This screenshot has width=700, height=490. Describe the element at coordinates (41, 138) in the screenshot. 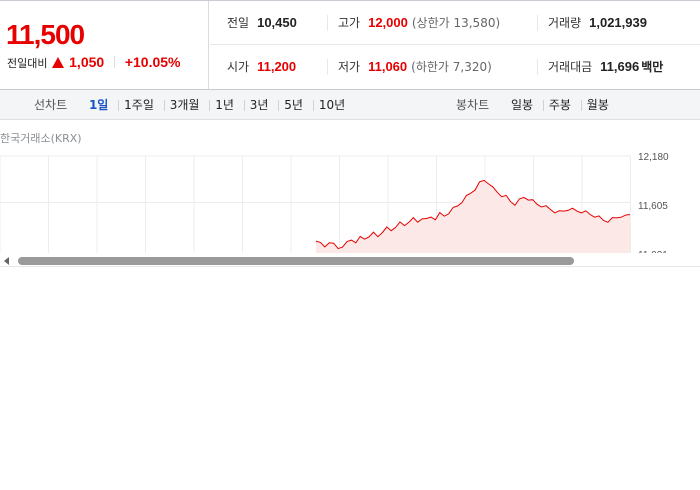

I see `exchange-label: 한국거래소(KRX)` at that location.